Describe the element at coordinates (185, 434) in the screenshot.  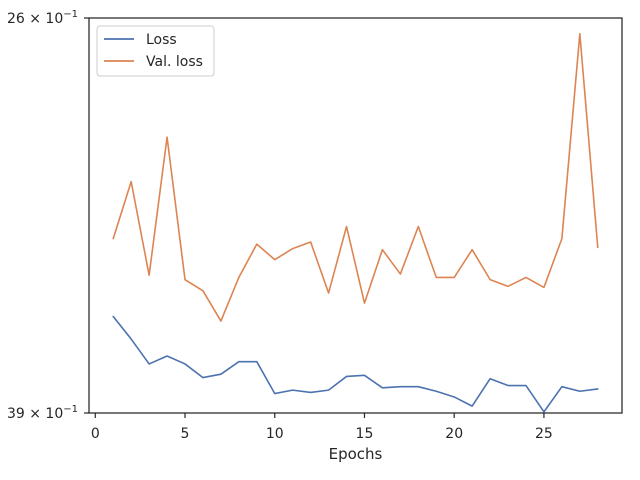
I see `x-tick-label: 5` at that location.